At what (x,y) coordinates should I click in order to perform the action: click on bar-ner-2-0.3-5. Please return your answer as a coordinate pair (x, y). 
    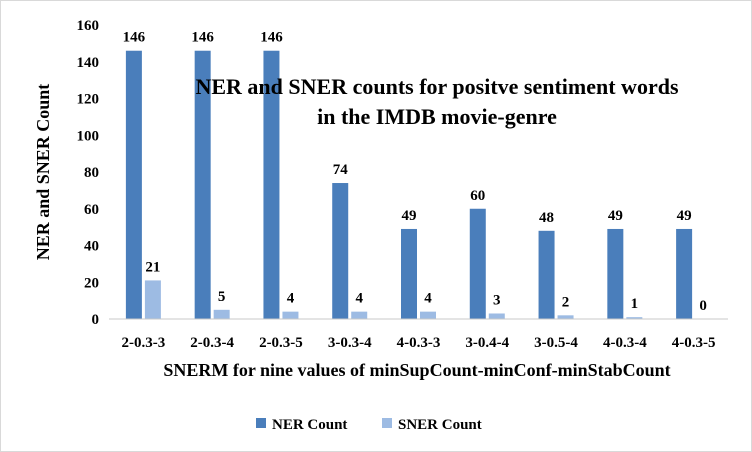
    Looking at the image, I should click on (271, 184).